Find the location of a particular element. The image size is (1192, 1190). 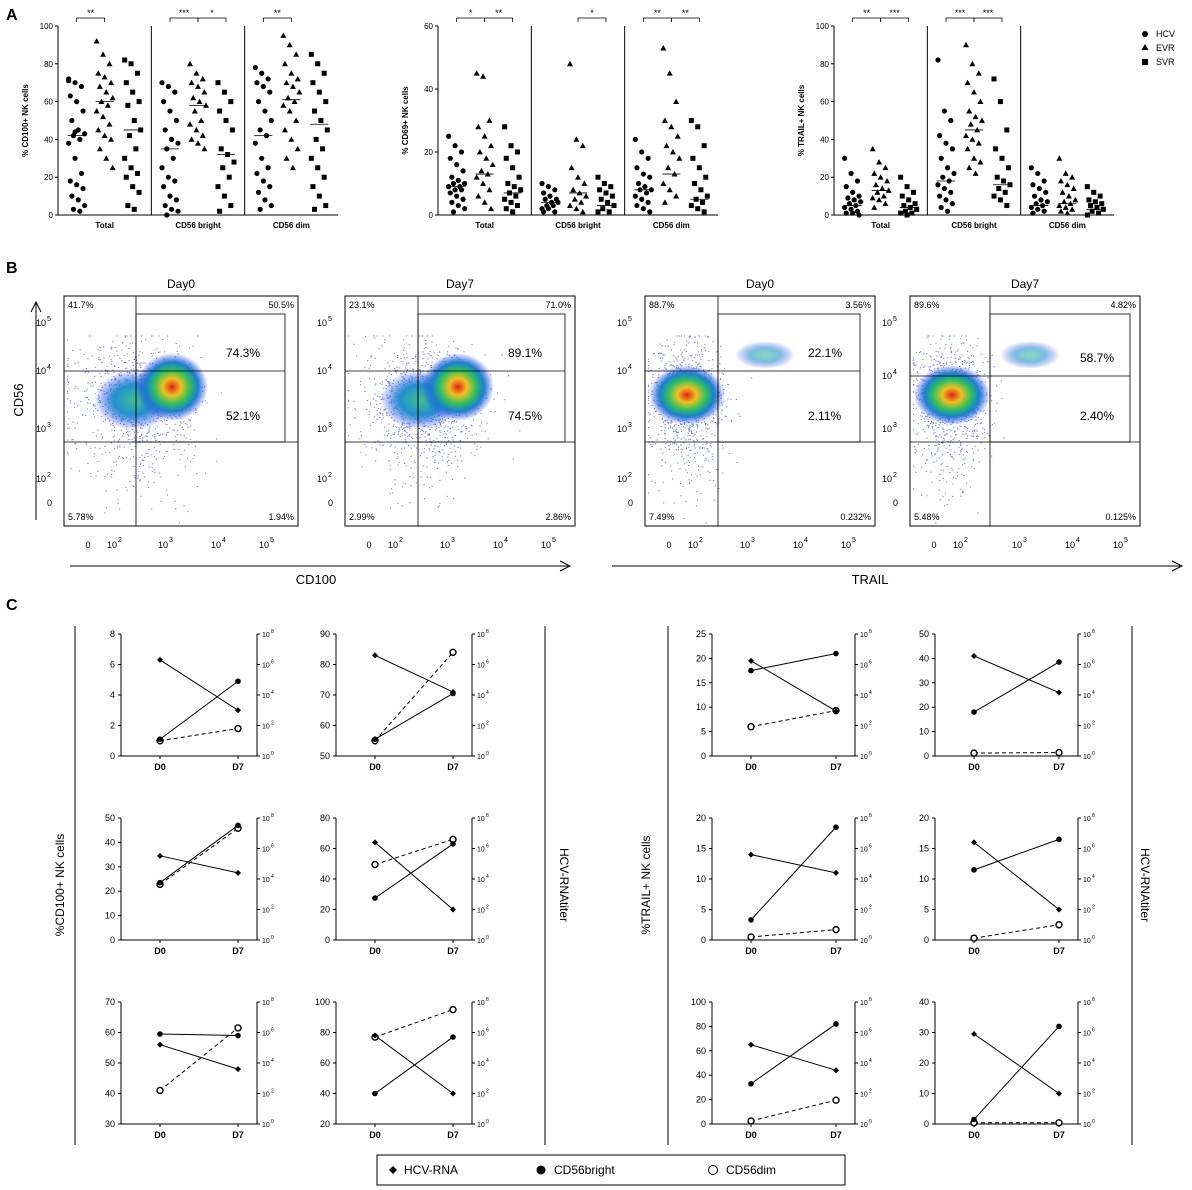

y-tick-label: 5 is located at coordinates (703, 732).